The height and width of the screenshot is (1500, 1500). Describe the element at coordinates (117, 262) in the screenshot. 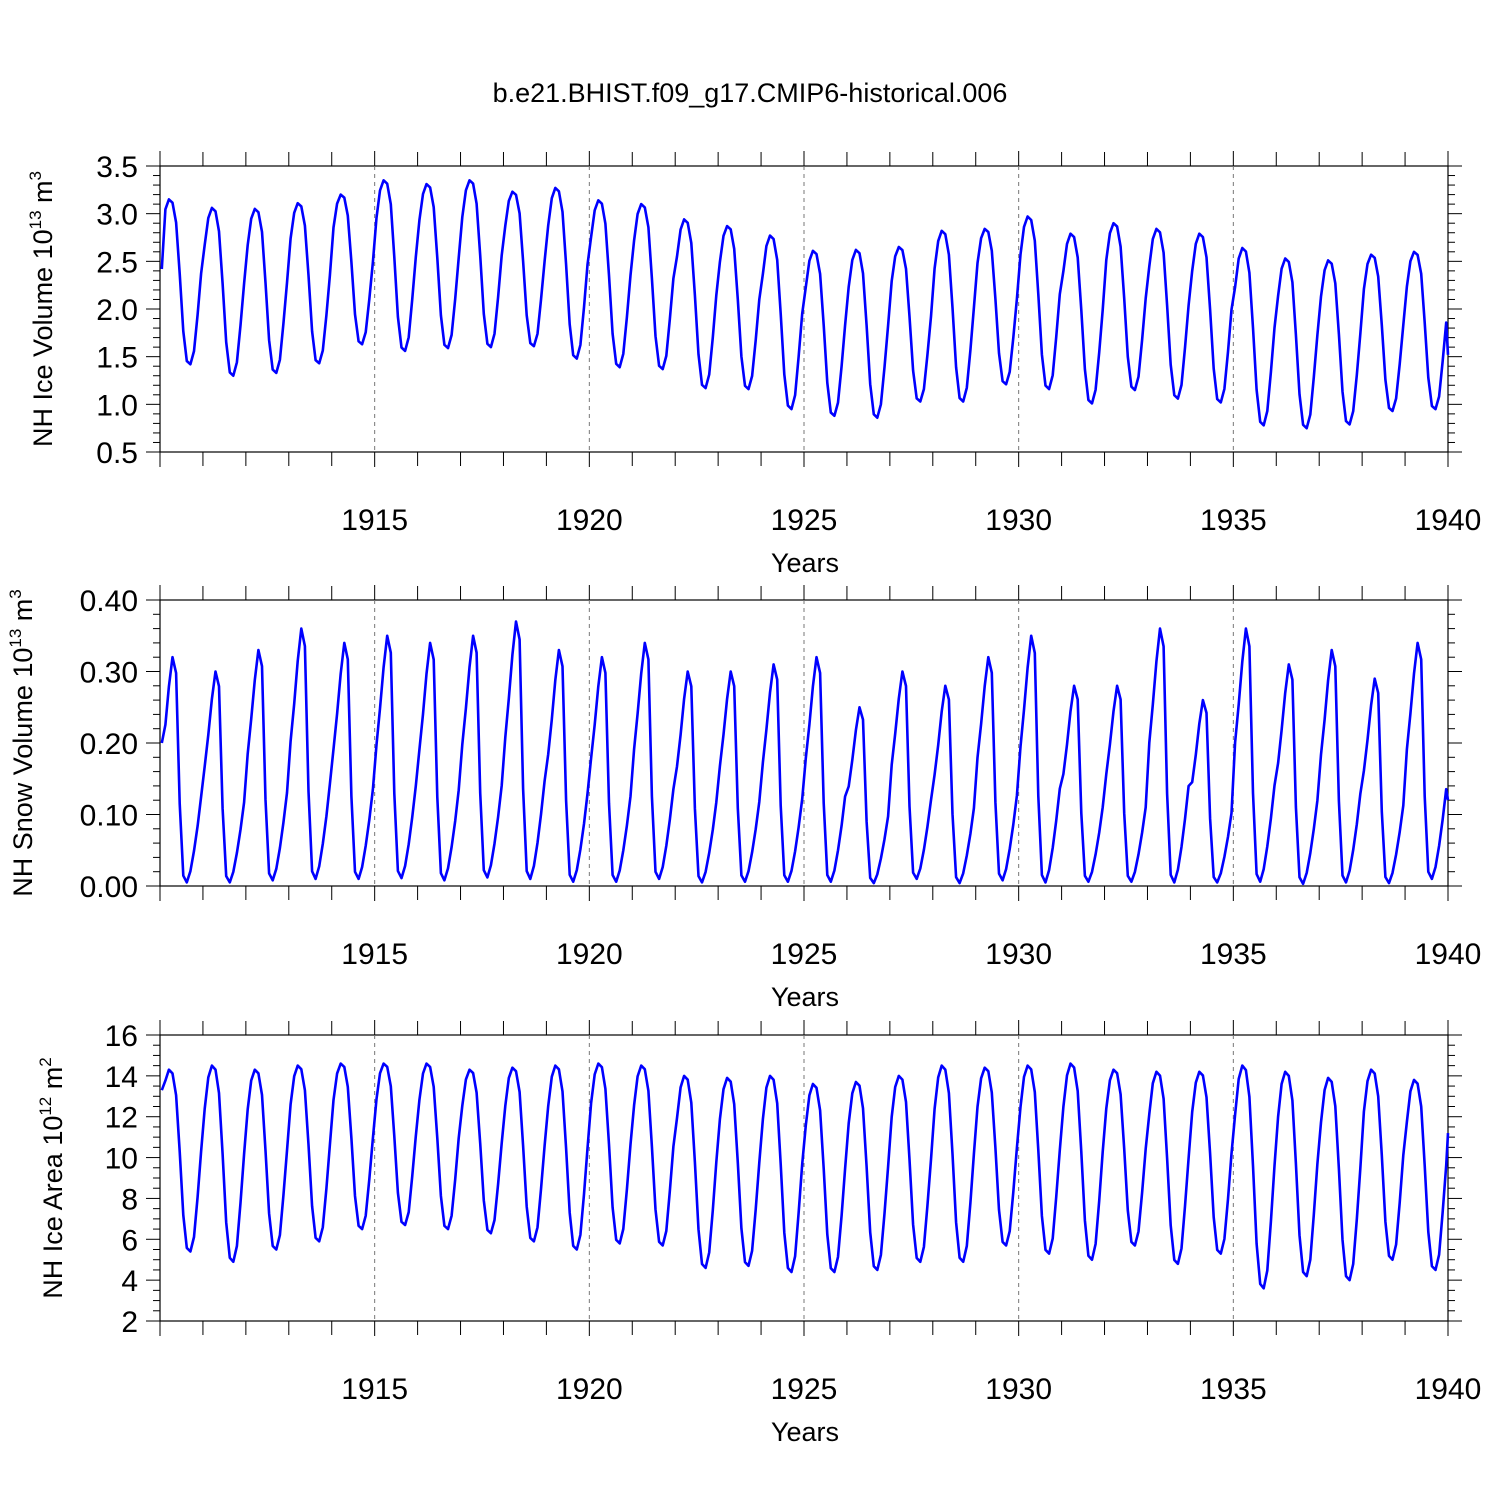

I see `y-tick-label: 2.5` at that location.